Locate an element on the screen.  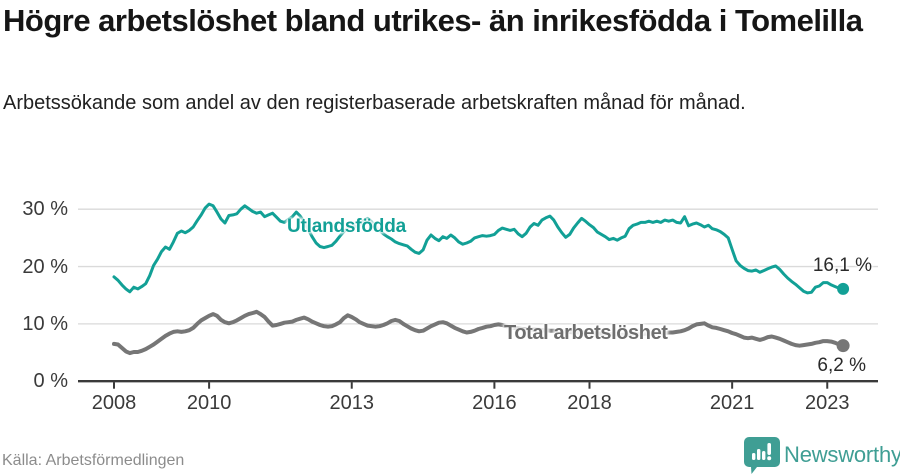
newsworthy-logo: Newsworthy is located at coordinates (822, 455).